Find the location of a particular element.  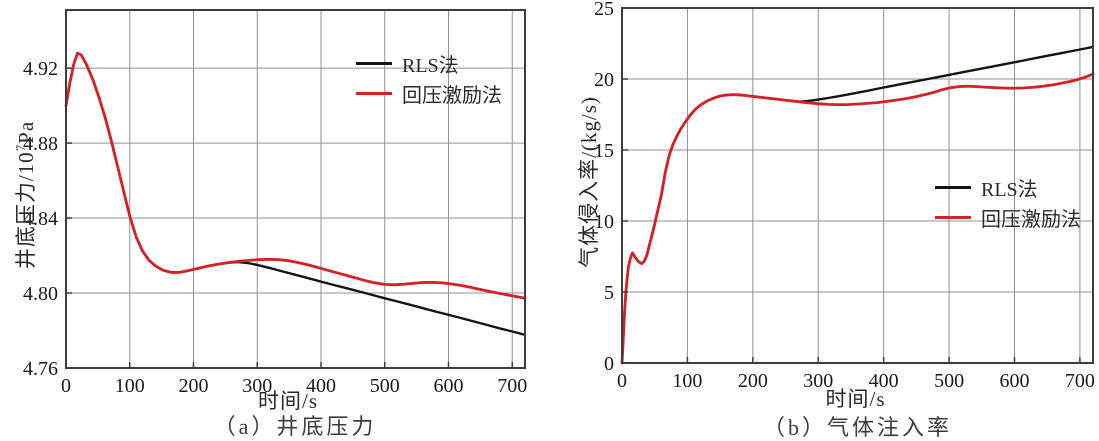

y-tick-label: 0 is located at coordinates (609, 364).